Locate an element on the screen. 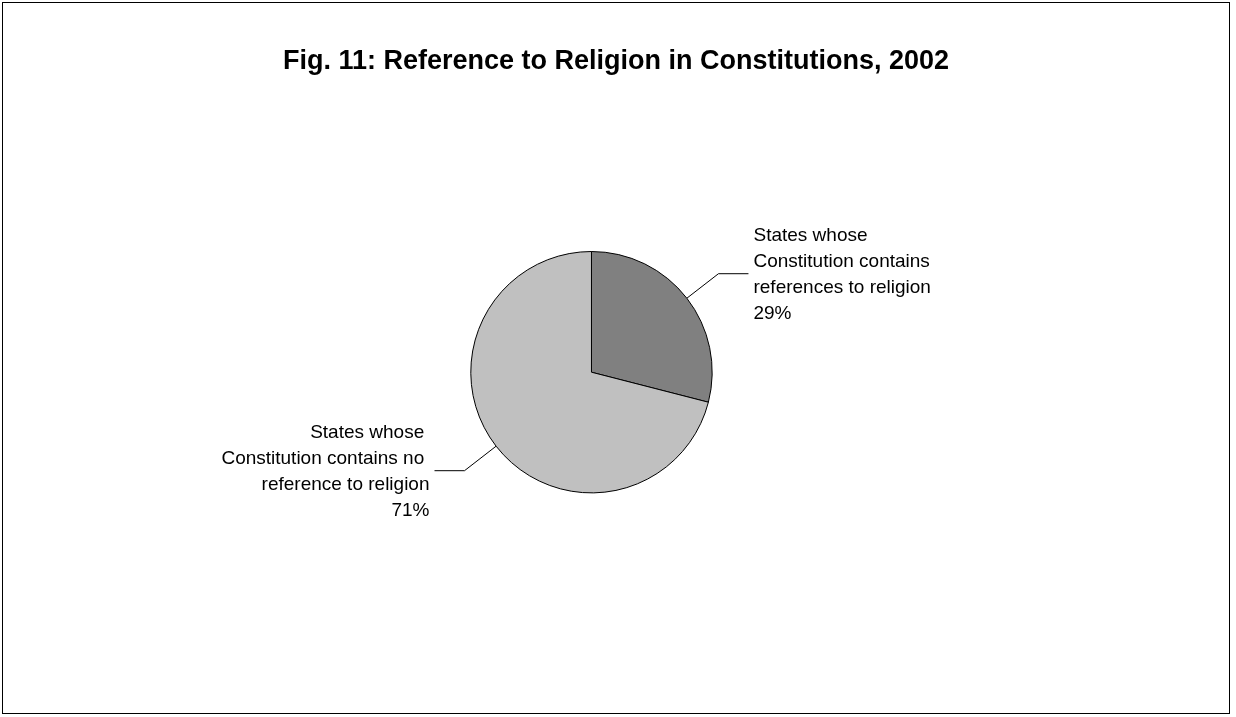 The image size is (1236, 717). chart-title: Fig. 11: Reference to Religion in Constitutions, 2002 is located at coordinates (616, 59).